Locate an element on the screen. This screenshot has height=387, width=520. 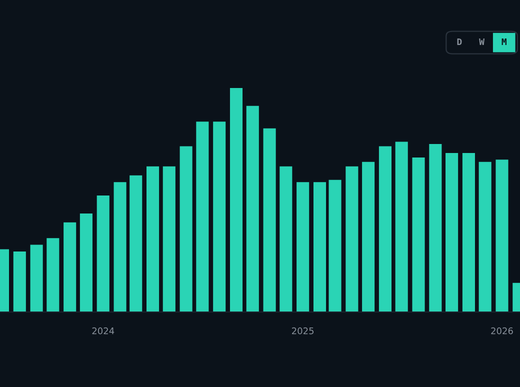
text: W is located at coordinates (481, 42).